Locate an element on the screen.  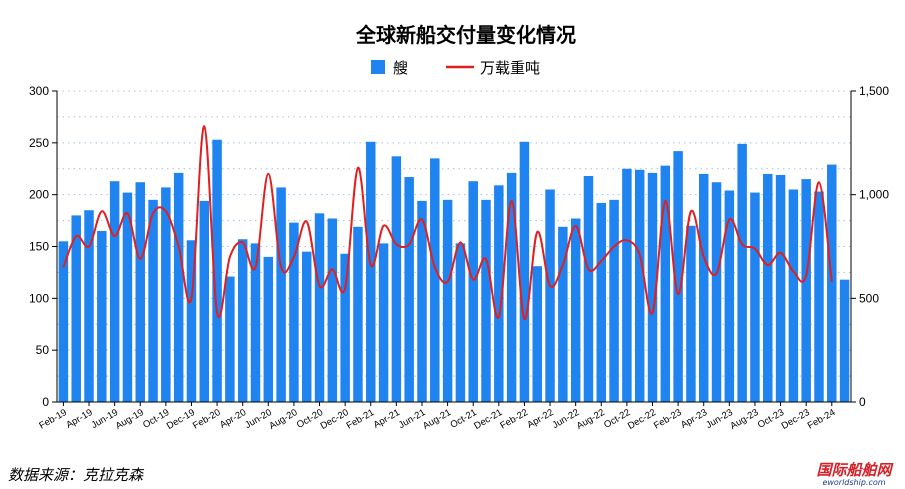
left-tick-label: 250 is located at coordinates (39, 143).